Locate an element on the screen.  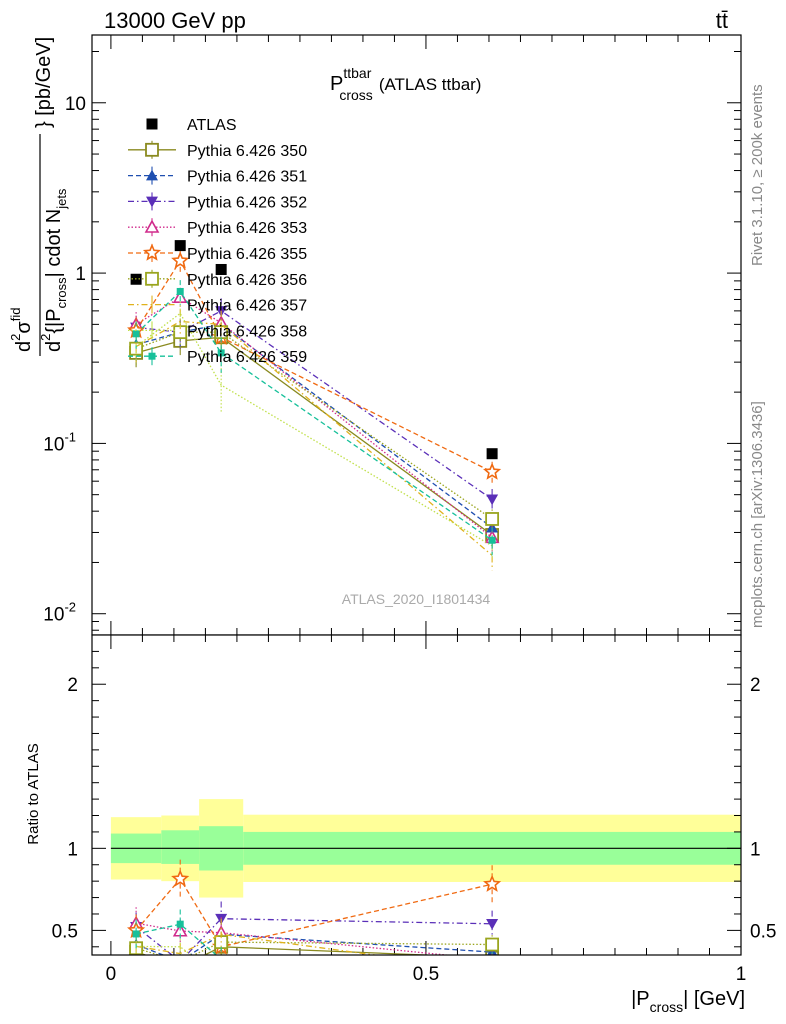
ylabel-d2: d is located at coordinates (54, 346).